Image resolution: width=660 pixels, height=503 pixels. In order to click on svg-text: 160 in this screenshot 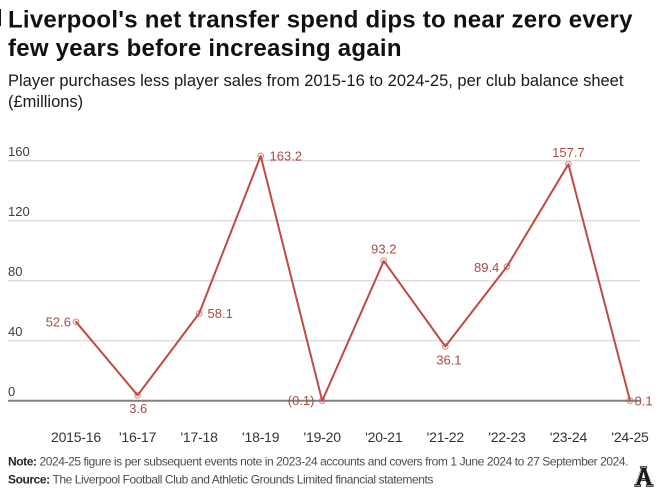, I will do `click(19, 151)`.